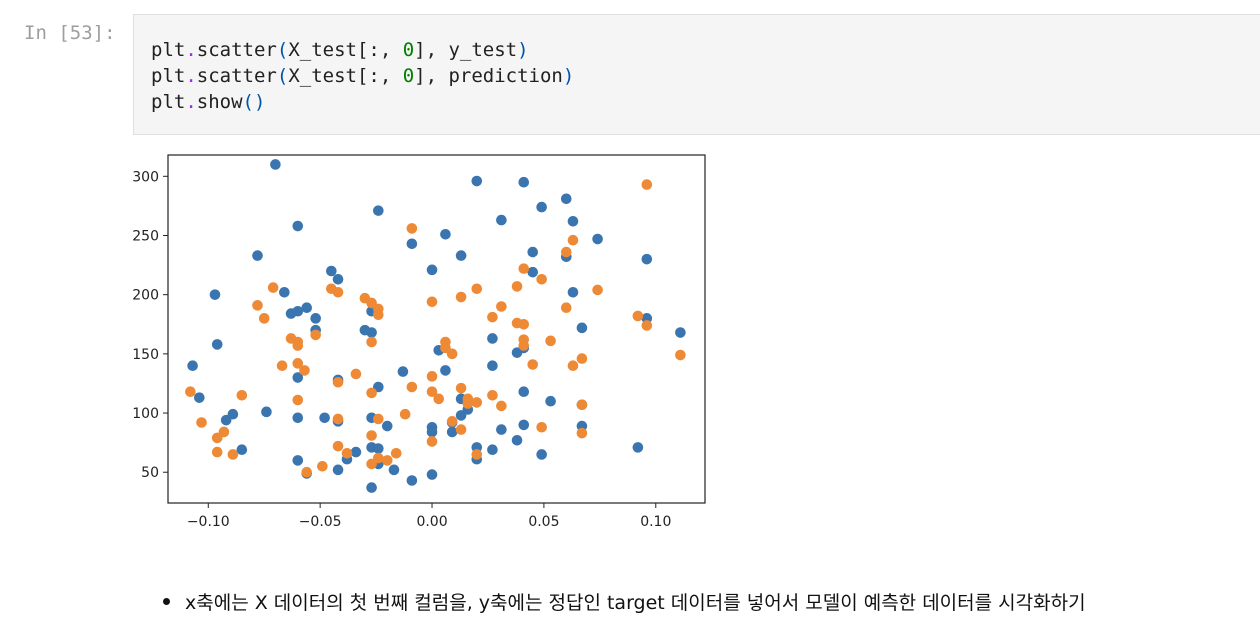  Describe the element at coordinates (236, 76) in the screenshot. I see `code-token: scatter` at that location.